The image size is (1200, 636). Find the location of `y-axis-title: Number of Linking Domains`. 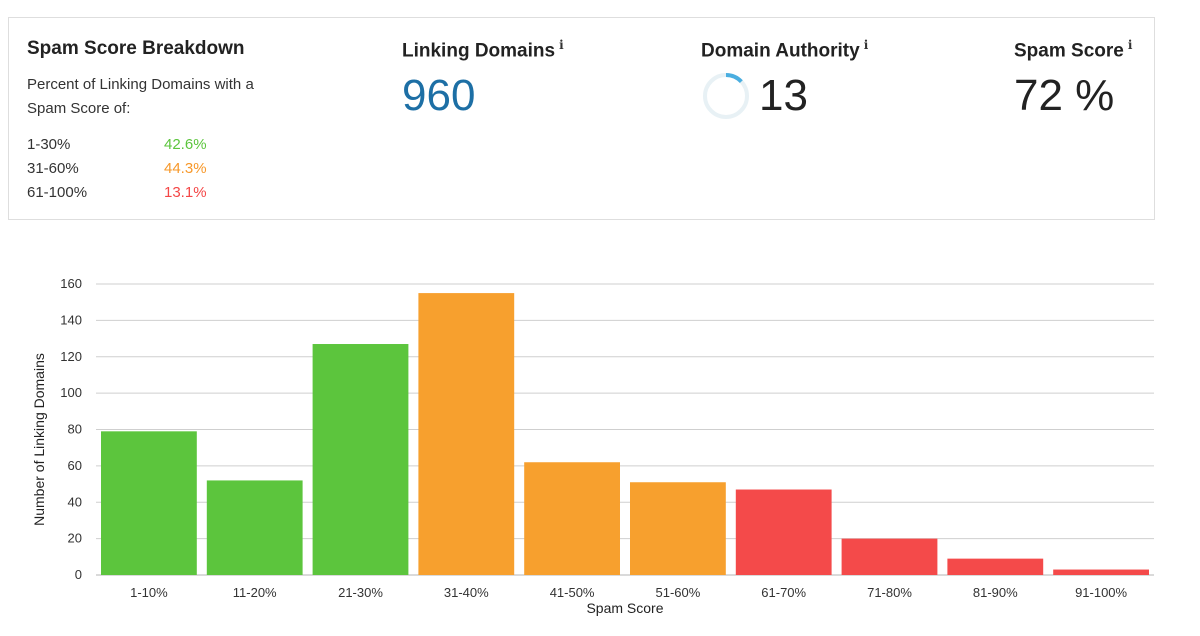

y-axis-title: Number of Linking Domains is located at coordinates (39, 439).